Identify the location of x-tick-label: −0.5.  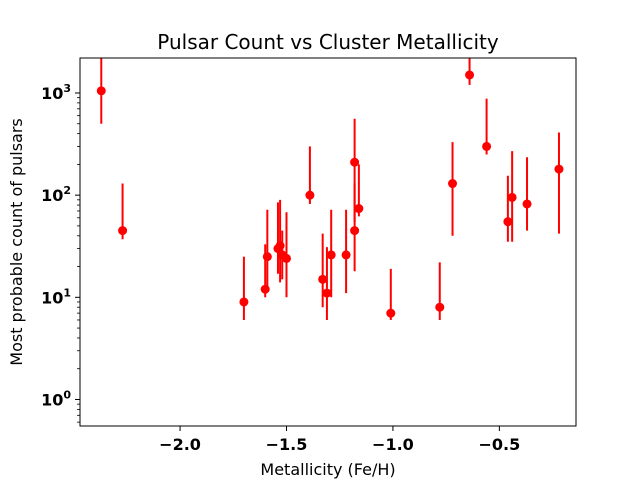
(499, 444).